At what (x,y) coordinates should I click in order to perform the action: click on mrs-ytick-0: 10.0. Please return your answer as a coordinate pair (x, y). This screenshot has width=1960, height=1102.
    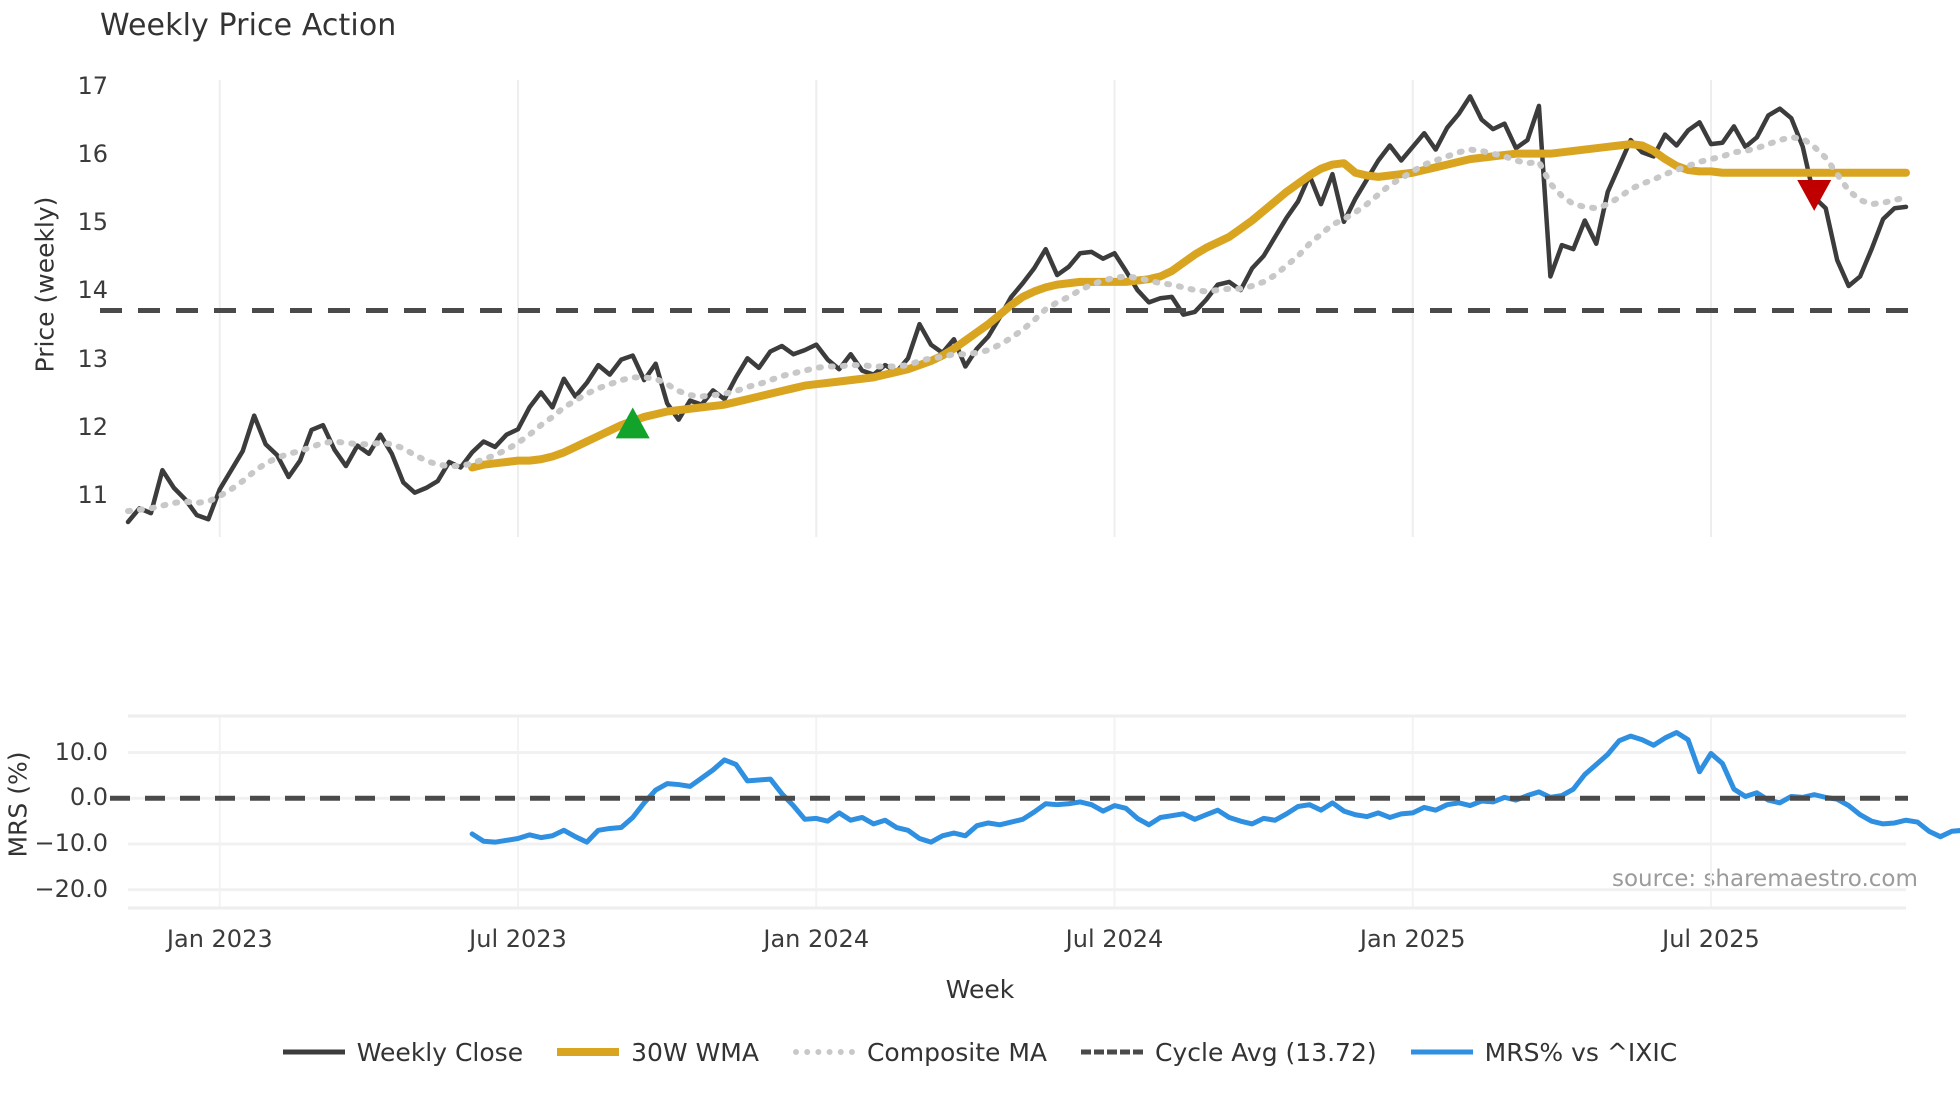
    Looking at the image, I should click on (81, 751).